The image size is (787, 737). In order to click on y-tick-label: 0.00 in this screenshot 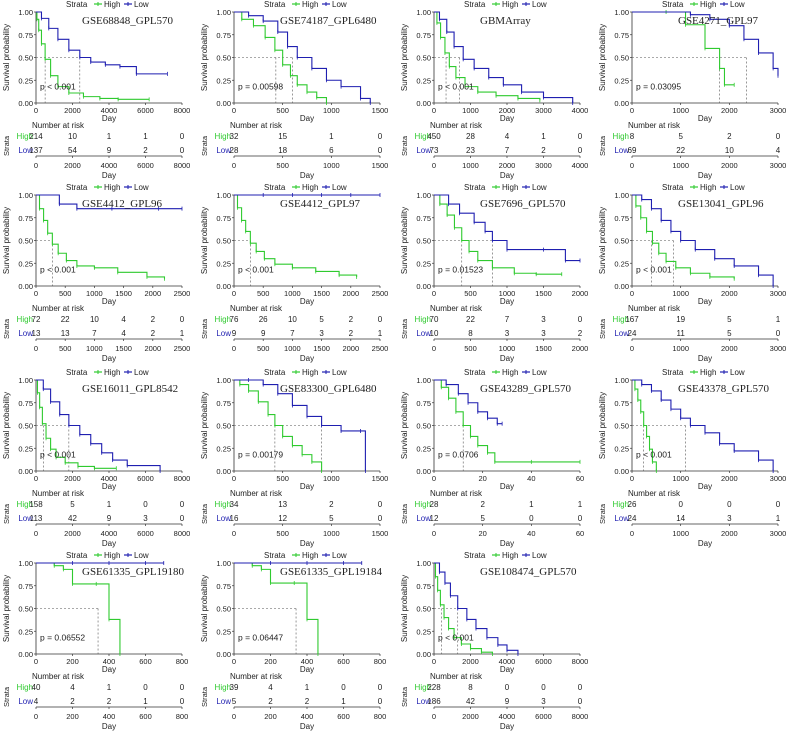, I will do `click(25, 286)`.